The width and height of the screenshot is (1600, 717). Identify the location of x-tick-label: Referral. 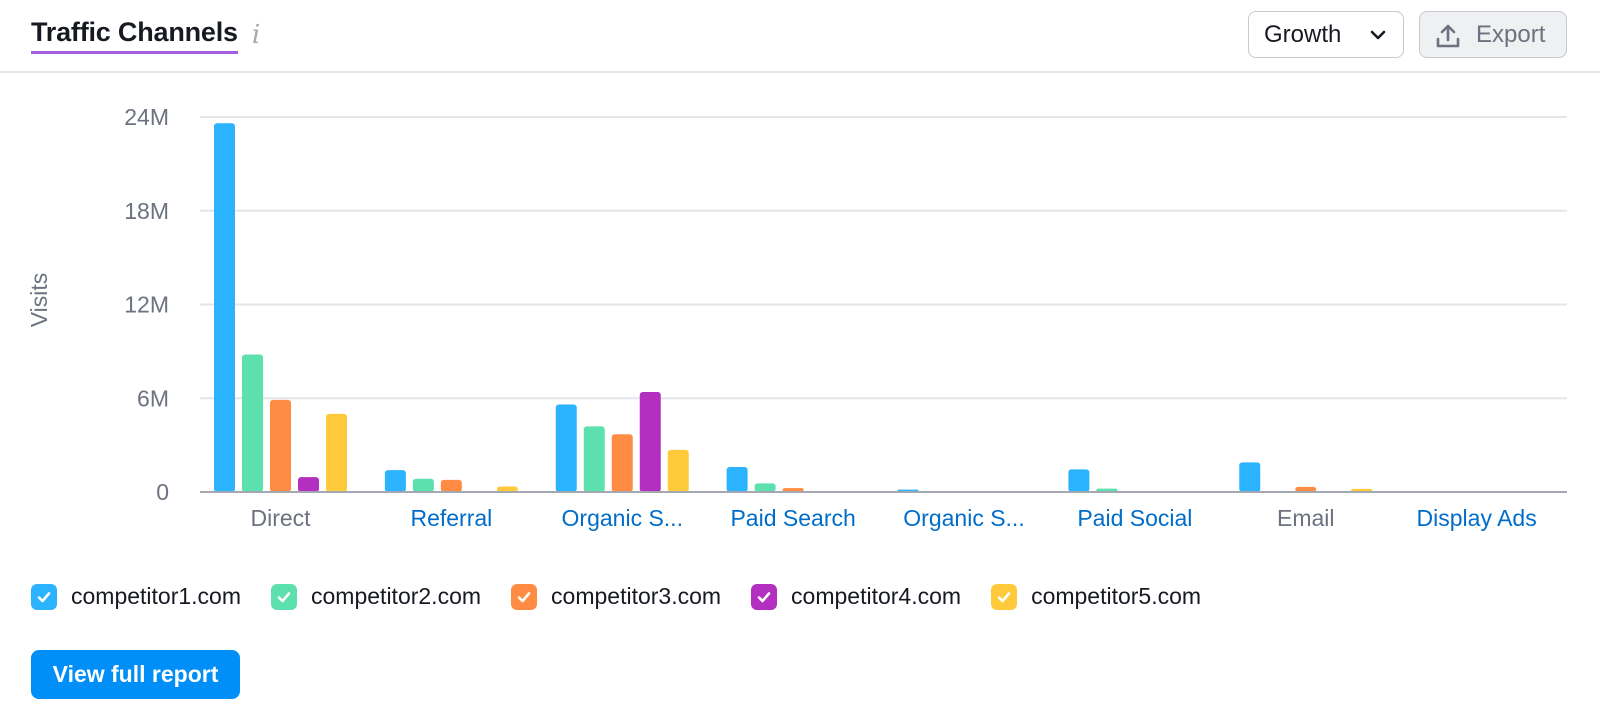
(451, 518).